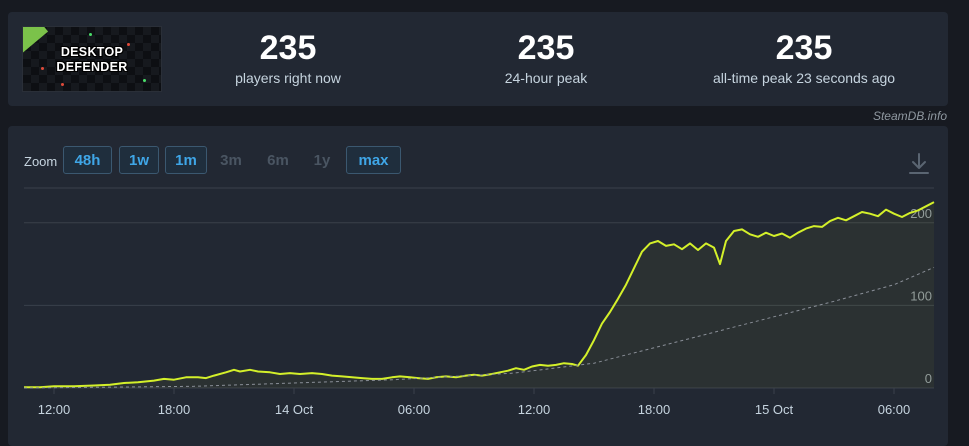 Image resolution: width=969 pixels, height=446 pixels. I want to click on zoom-1m-button: 1m, so click(186, 160).